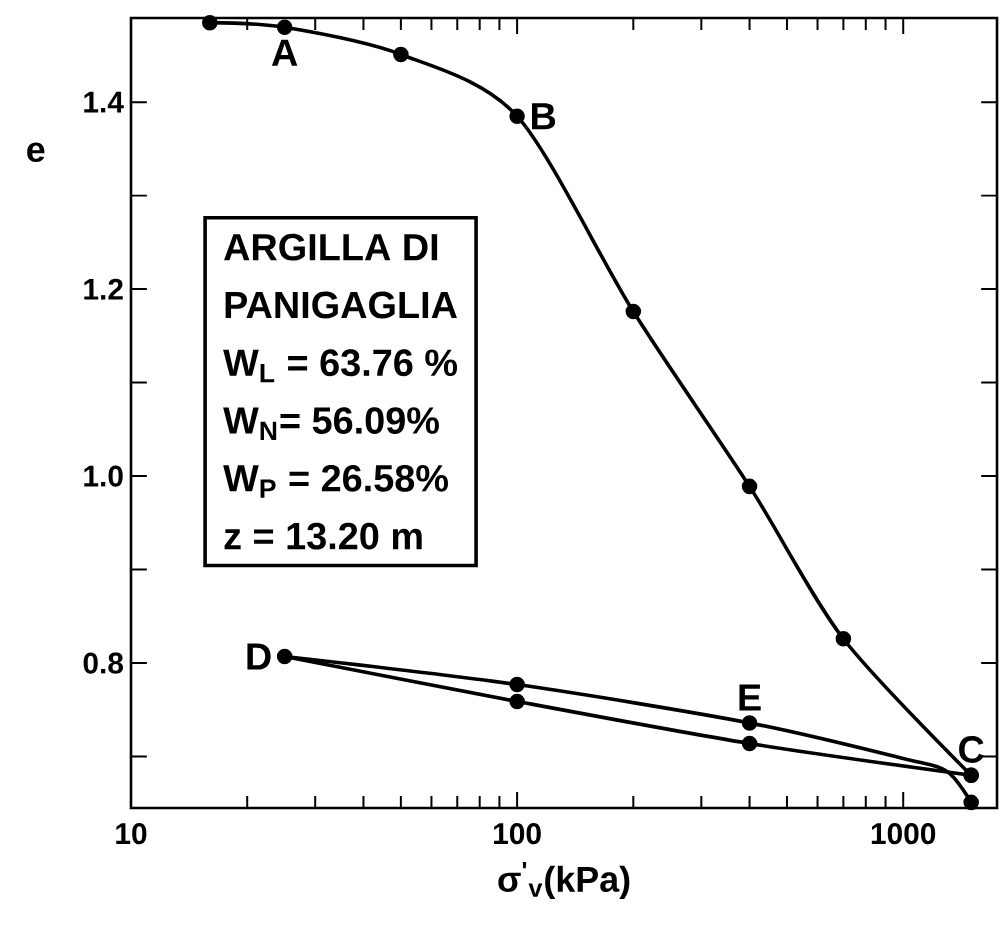 This screenshot has height=943, width=1007. Describe the element at coordinates (340, 366) in the screenshot. I see `annotation: W$_{L}$ = 63.76 %` at that location.